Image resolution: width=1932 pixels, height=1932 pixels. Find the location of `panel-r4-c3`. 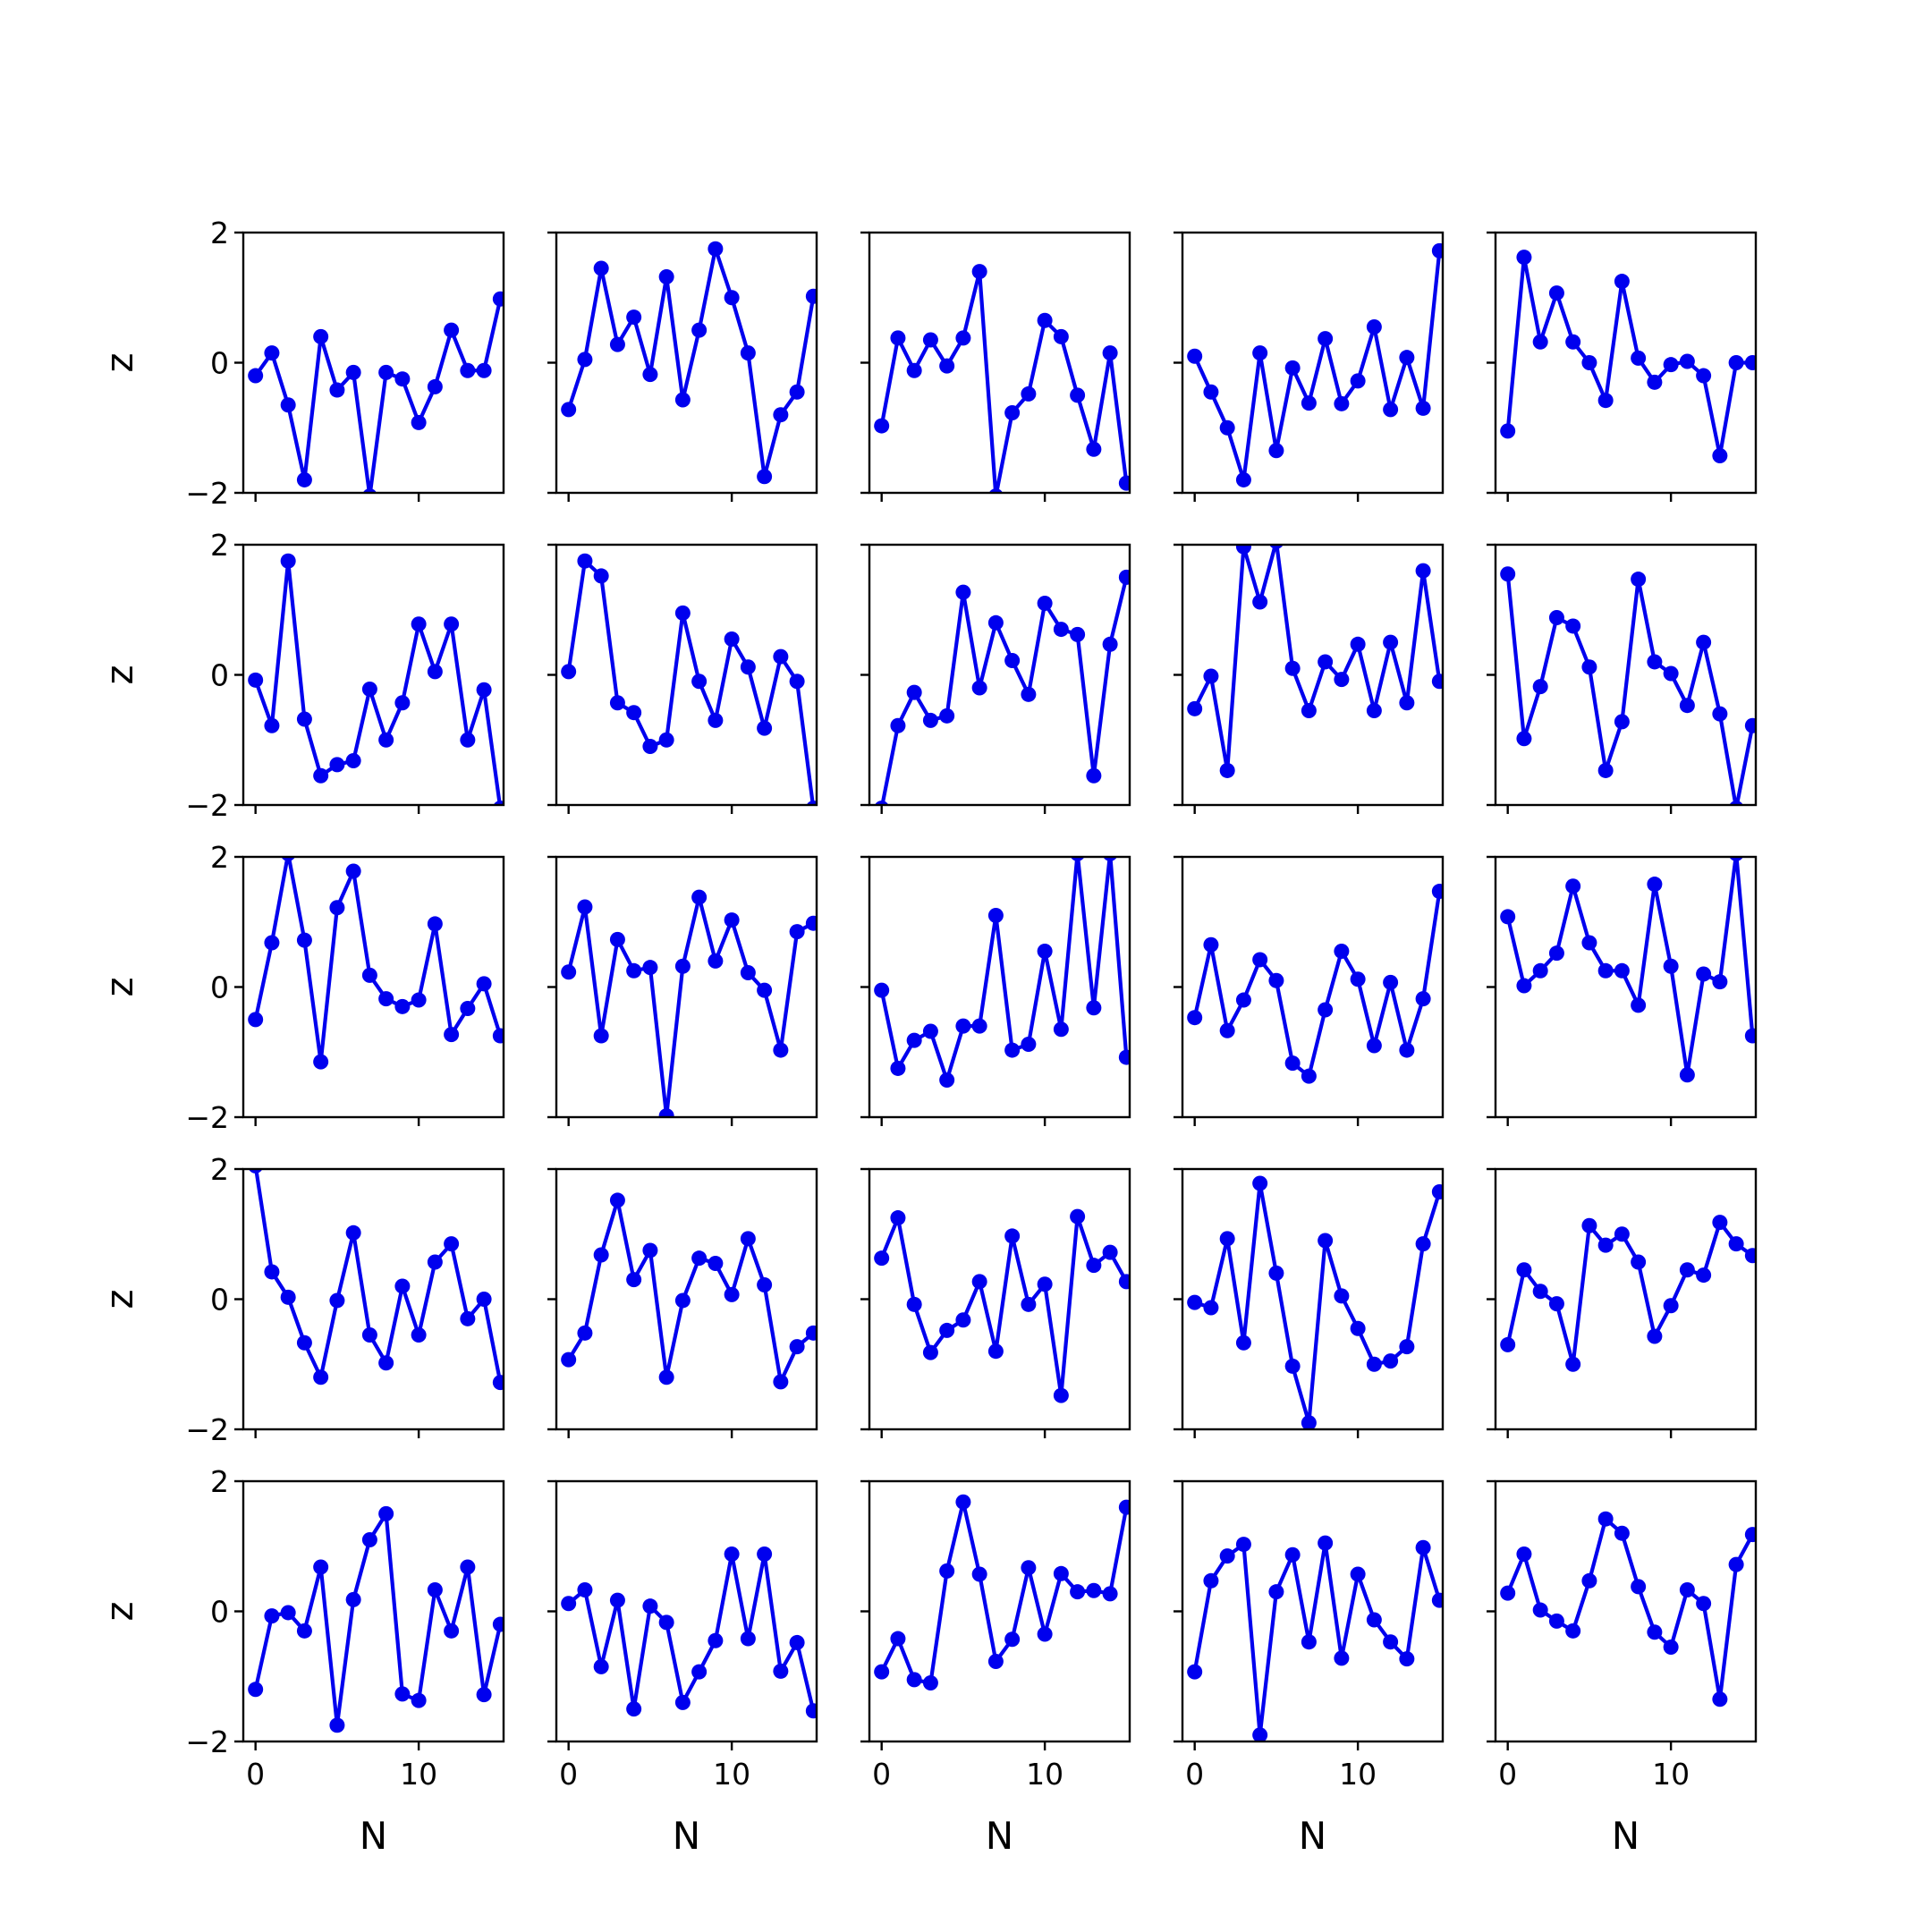

panel-r4-c3 is located at coordinates (995, 1302).